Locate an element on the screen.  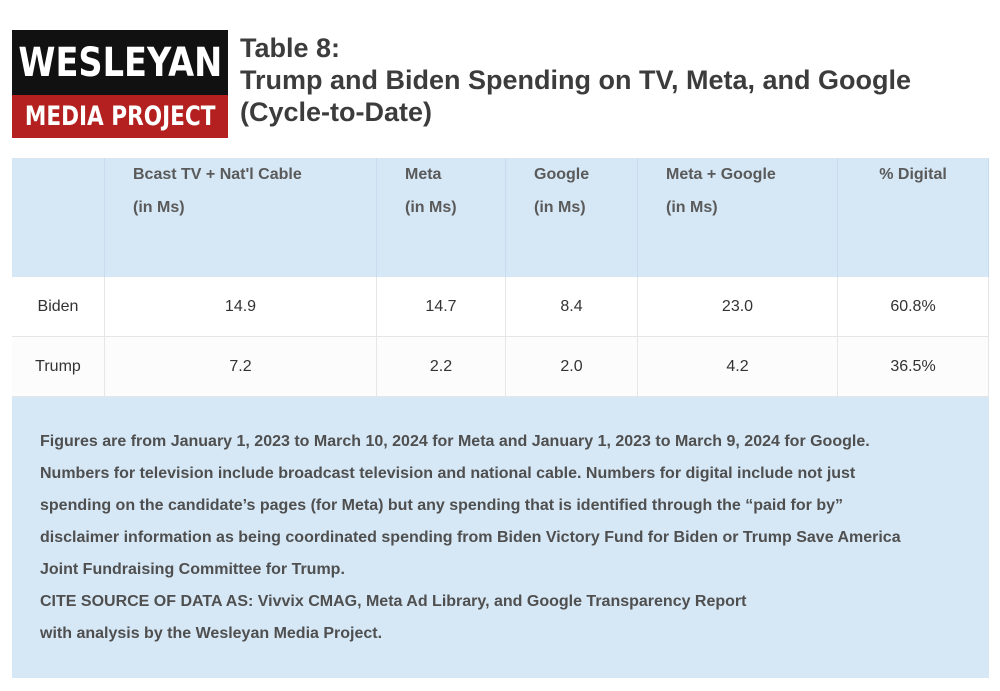
header-pct-digital-line1: % Digital is located at coordinates (913, 174).